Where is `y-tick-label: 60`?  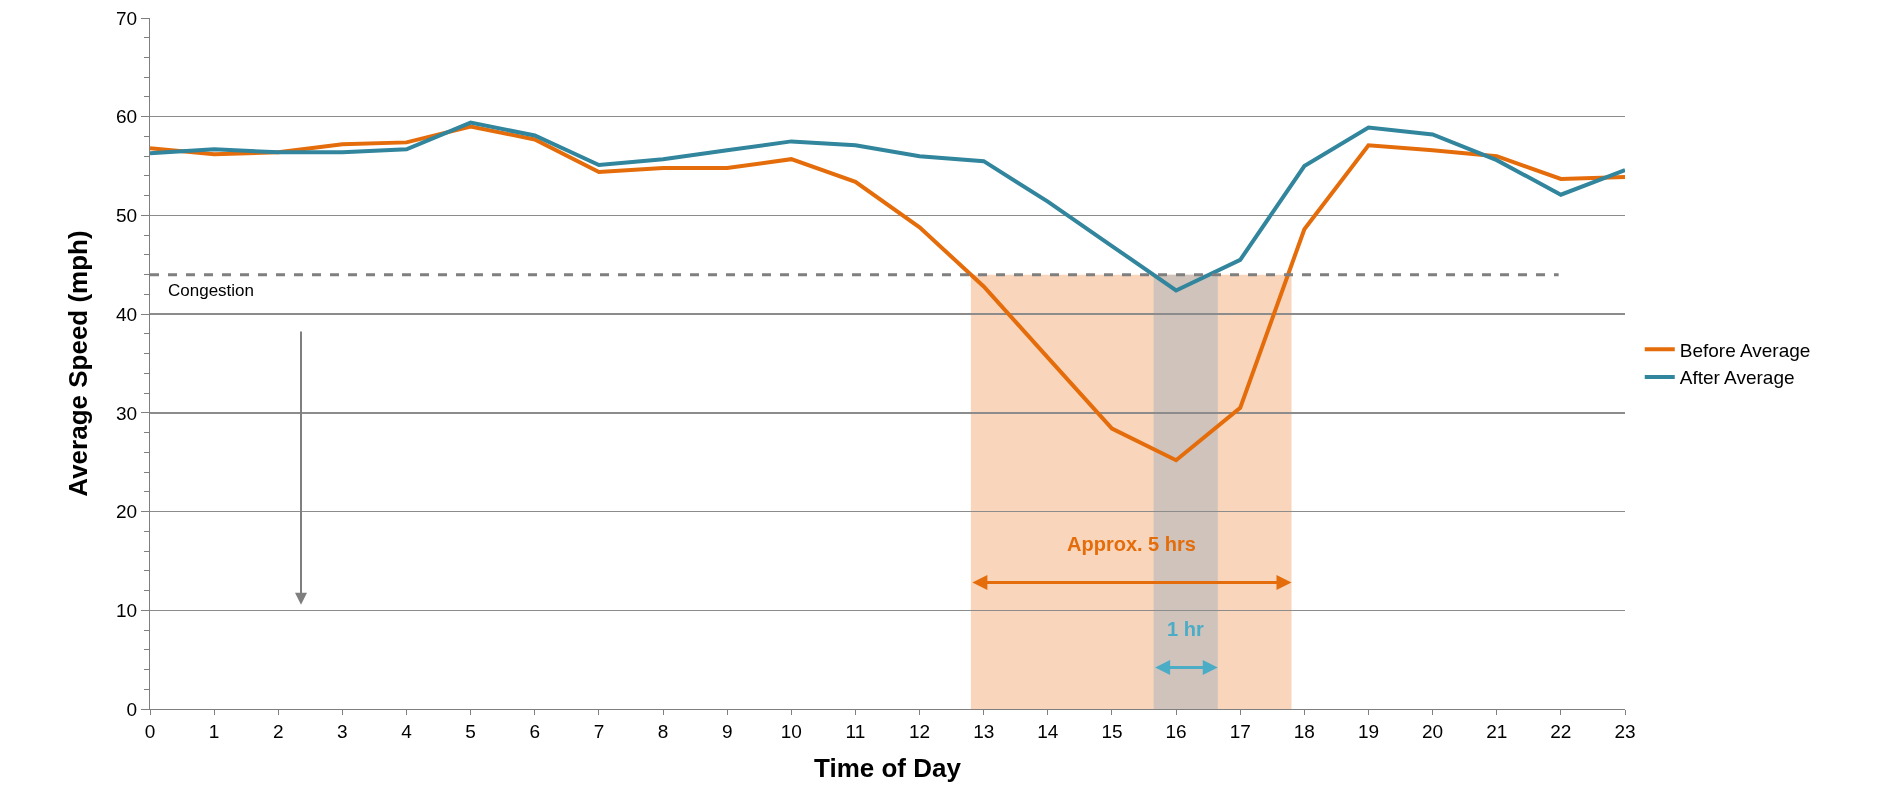 y-tick-label: 60 is located at coordinates (127, 117).